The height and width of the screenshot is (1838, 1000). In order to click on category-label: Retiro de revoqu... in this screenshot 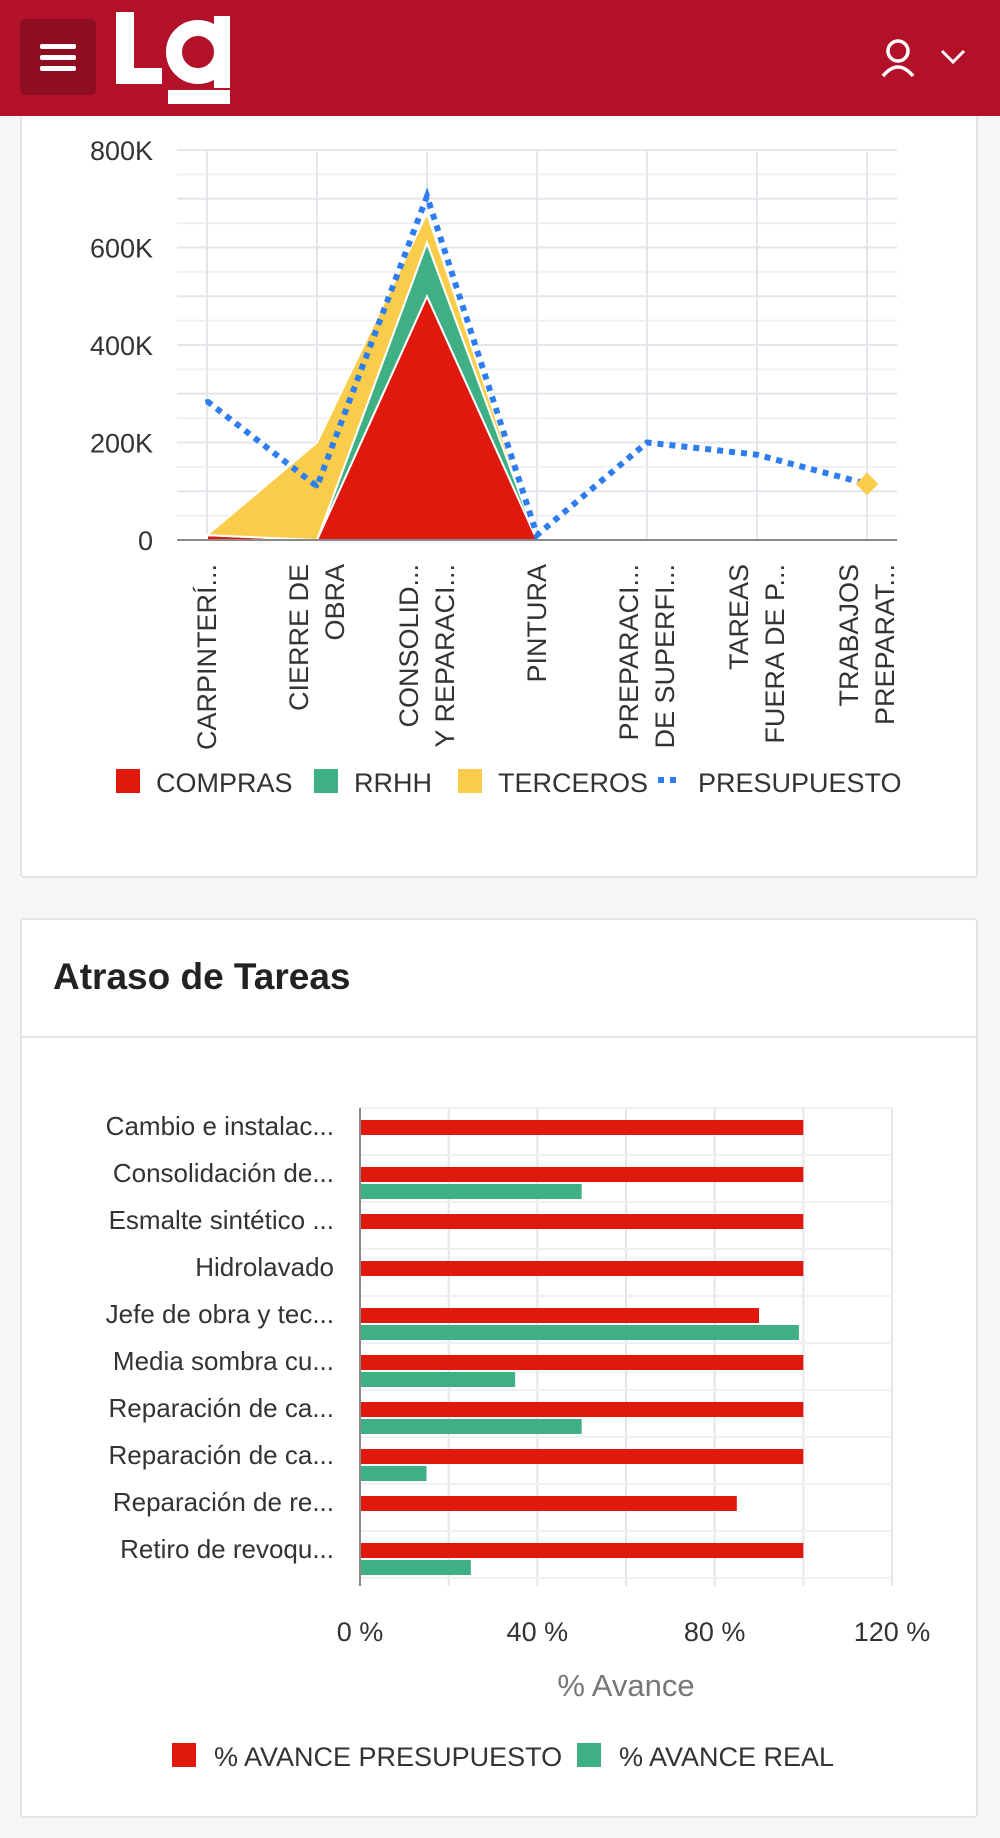, I will do `click(227, 1549)`.